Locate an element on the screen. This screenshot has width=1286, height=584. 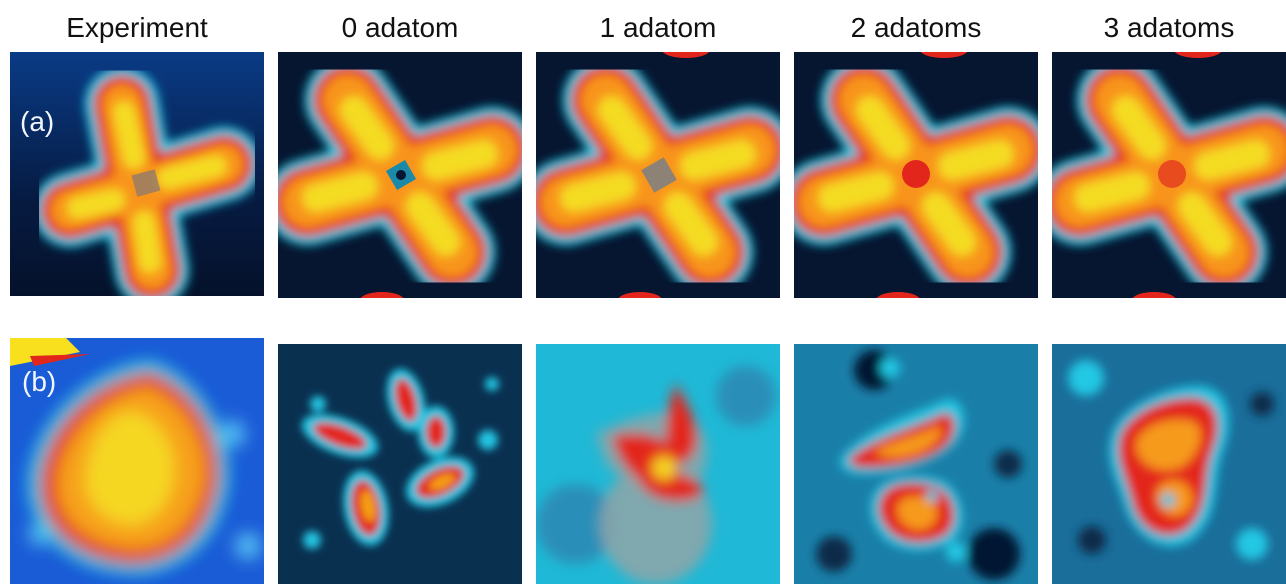
row-label-b: (b) is located at coordinates (39, 381).